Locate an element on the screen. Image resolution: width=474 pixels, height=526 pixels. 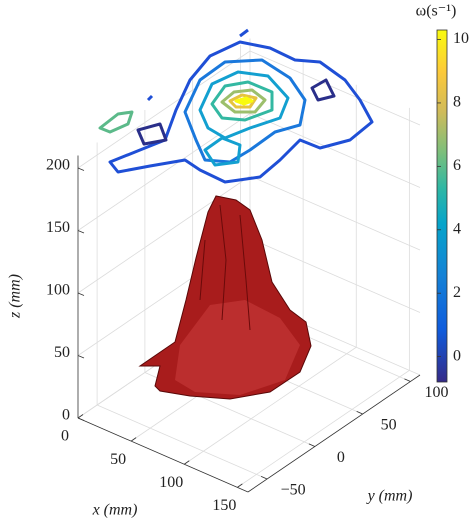
y-tick-label: 50 is located at coordinates (389, 425).